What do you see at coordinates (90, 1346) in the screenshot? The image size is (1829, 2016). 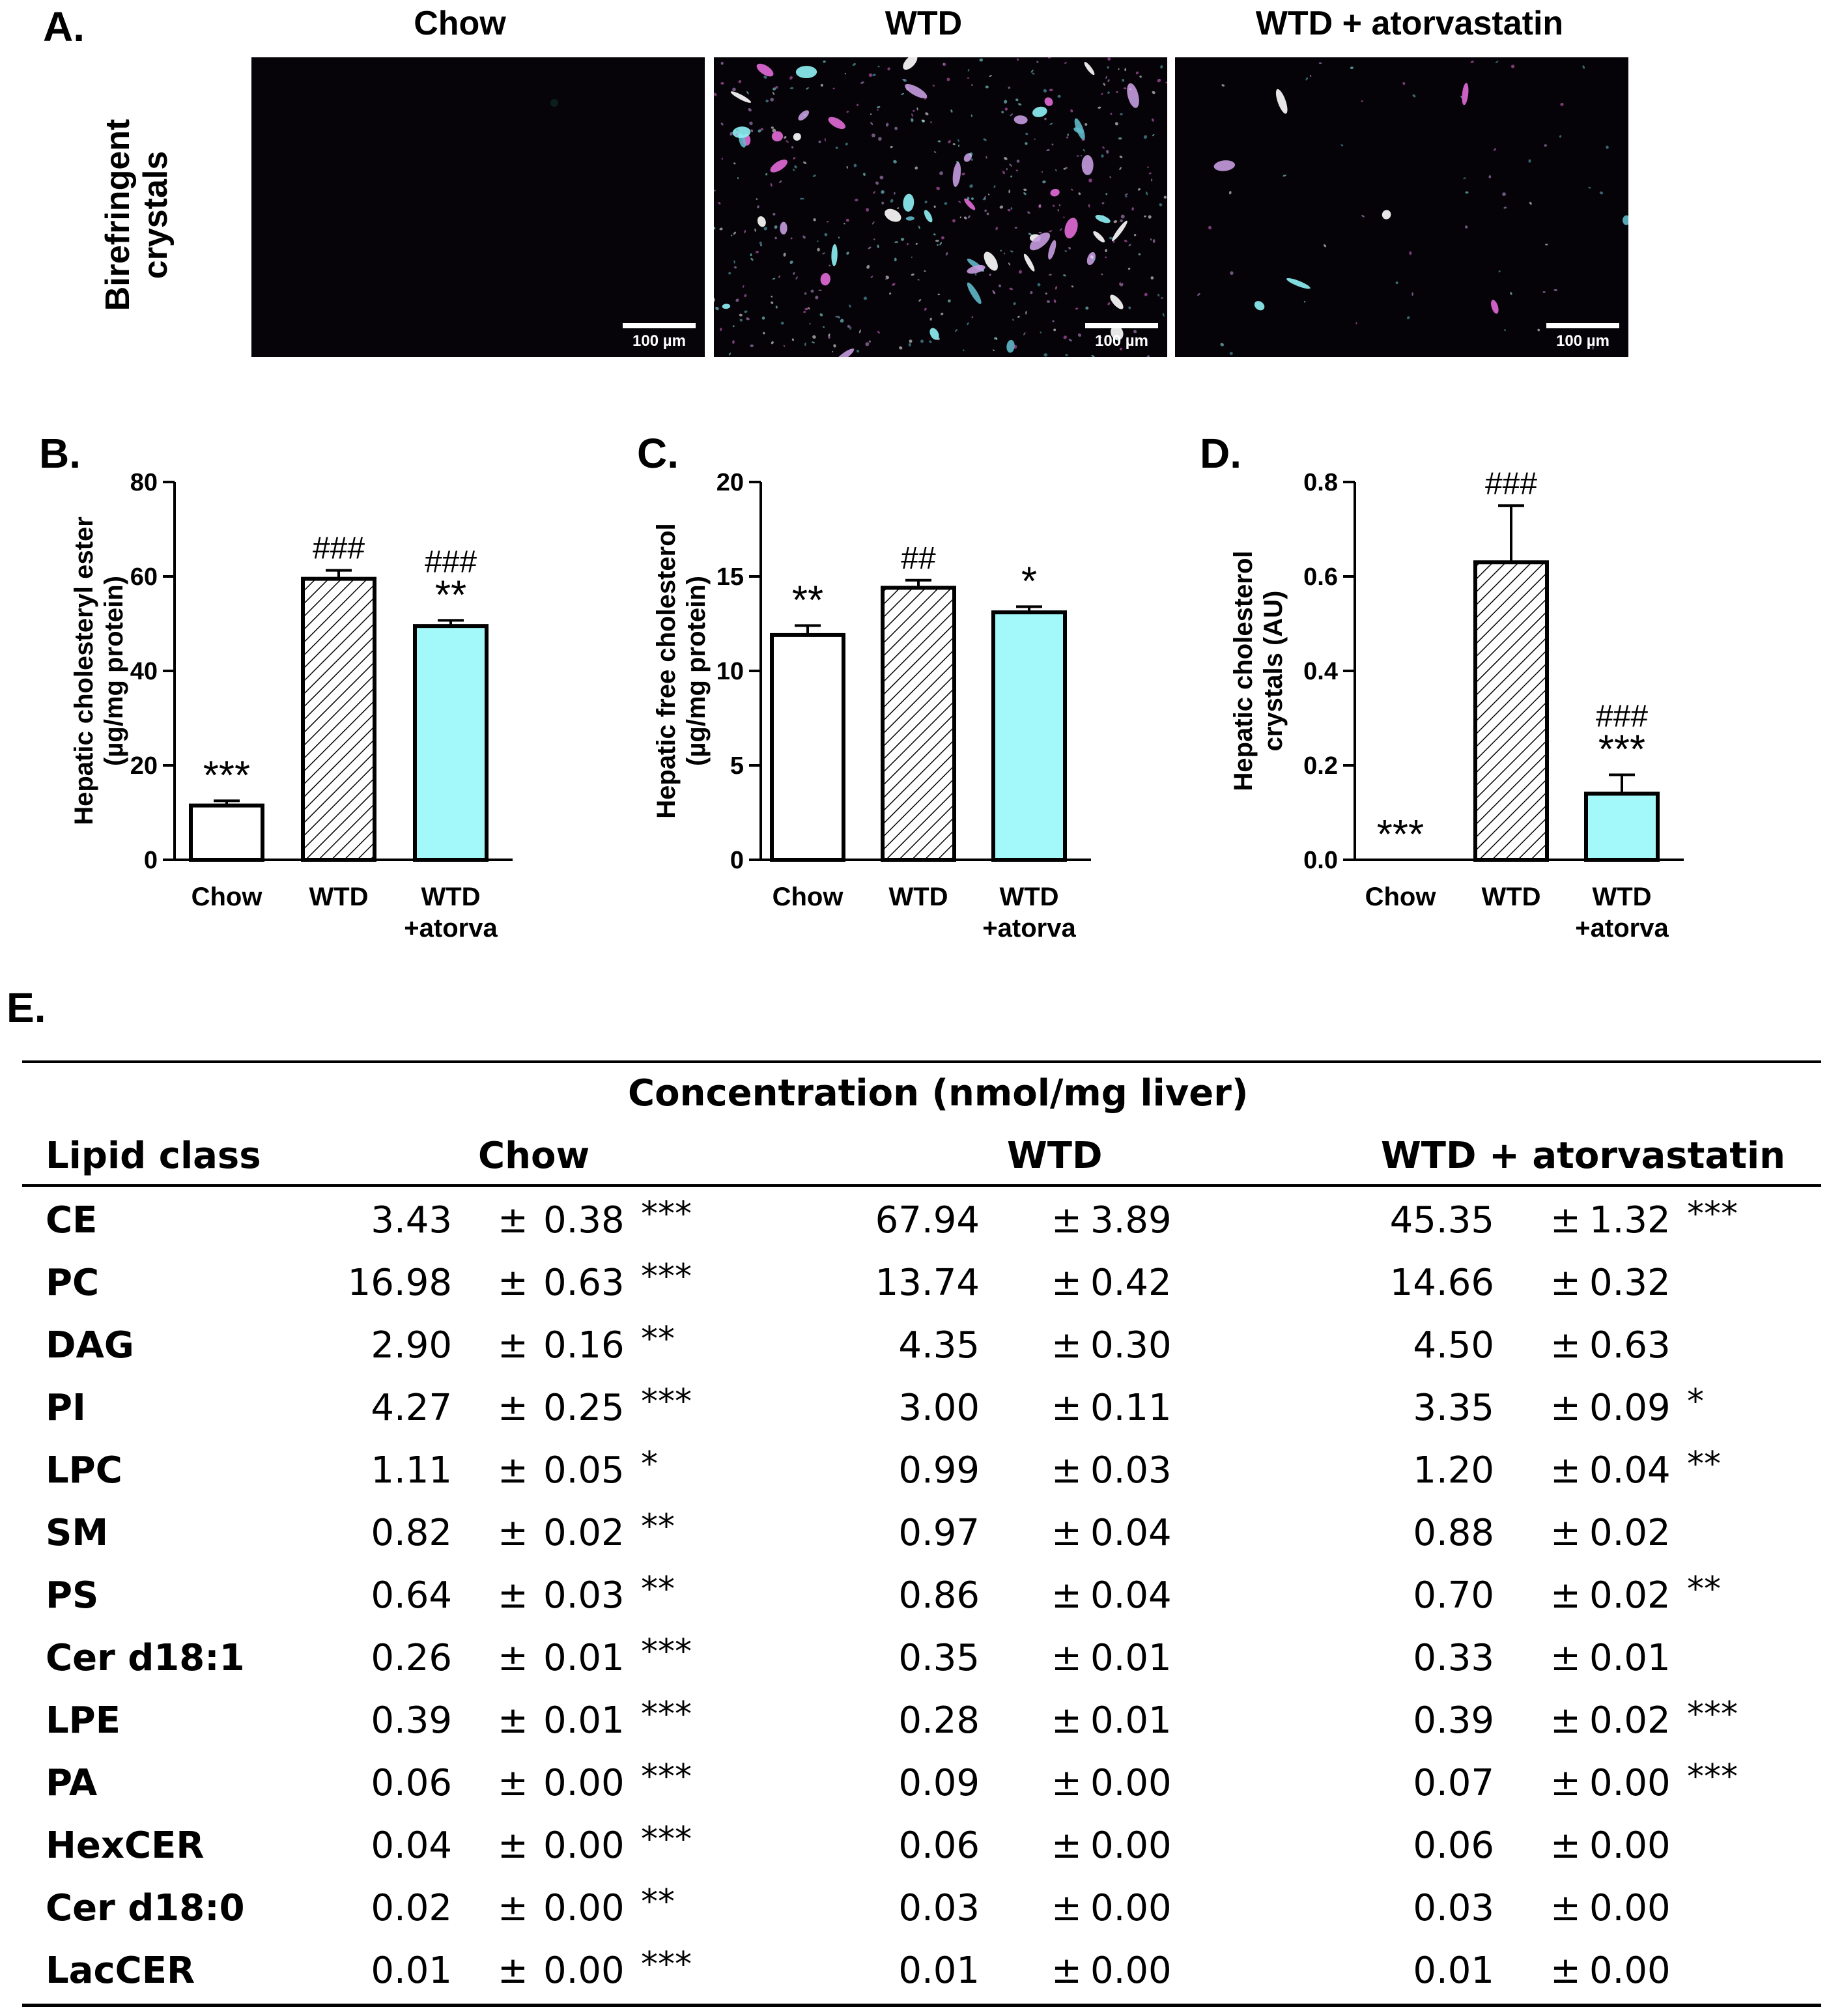 I see `lipid-class-name: DAG` at bounding box center [90, 1346].